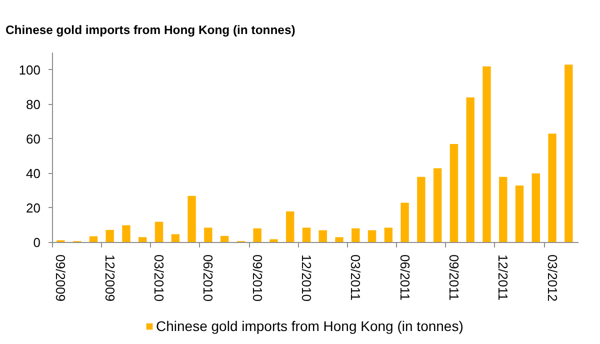 This screenshot has height=344, width=600. I want to click on x-tick-label: 12/2009, so click(110, 278).